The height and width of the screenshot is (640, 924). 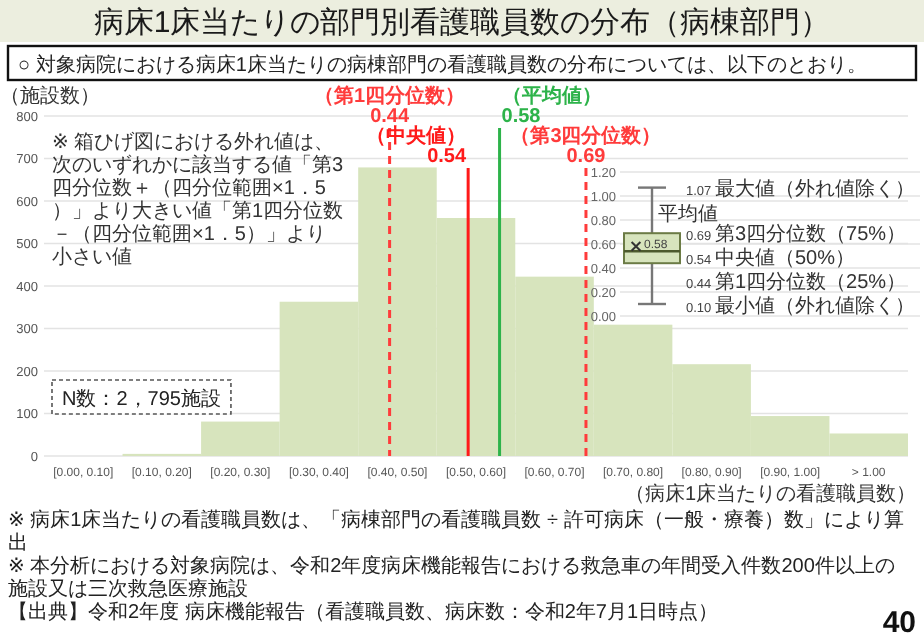 What do you see at coordinates (417, 146) in the screenshot?
I see `ref-line-label: （中央値）0.54` at bounding box center [417, 146].